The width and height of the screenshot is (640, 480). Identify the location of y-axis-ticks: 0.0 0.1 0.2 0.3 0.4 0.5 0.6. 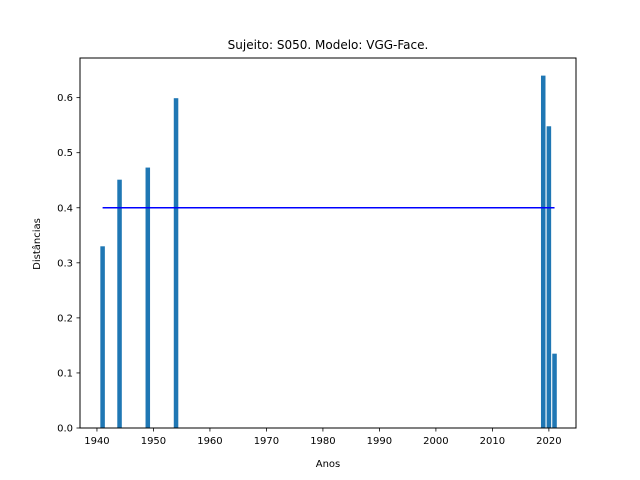
(68, 264).